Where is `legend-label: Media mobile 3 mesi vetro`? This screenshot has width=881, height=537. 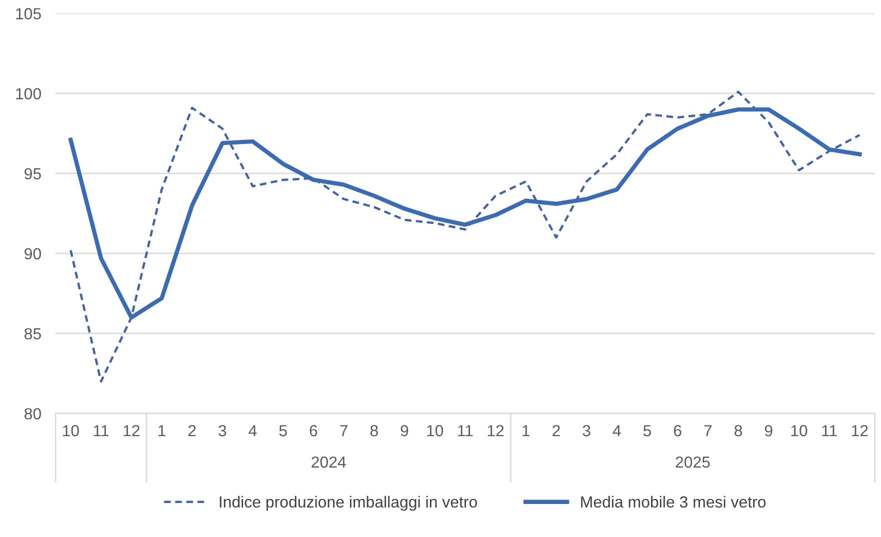 legend-label: Media mobile 3 mesi vetro is located at coordinates (673, 502).